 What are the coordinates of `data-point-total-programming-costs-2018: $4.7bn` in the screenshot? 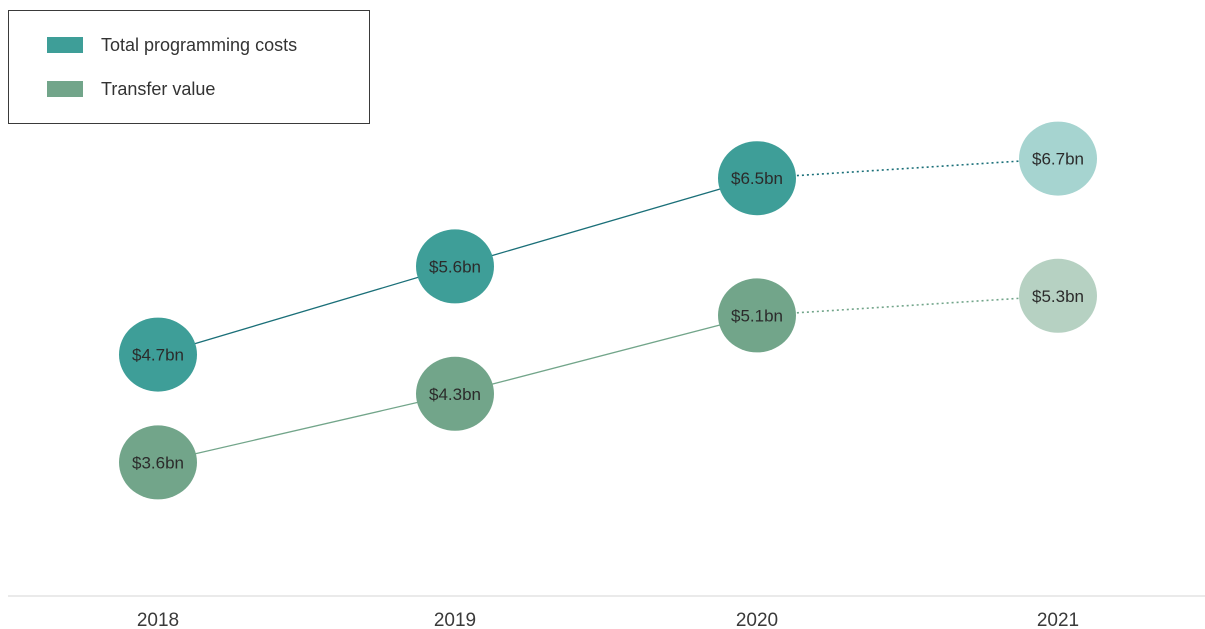 It's located at (158, 354).